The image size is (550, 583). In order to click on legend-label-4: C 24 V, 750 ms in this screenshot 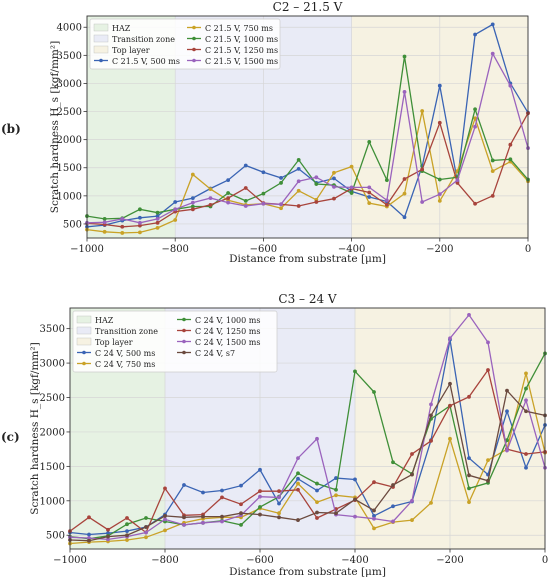, I will do `click(125, 364)`.